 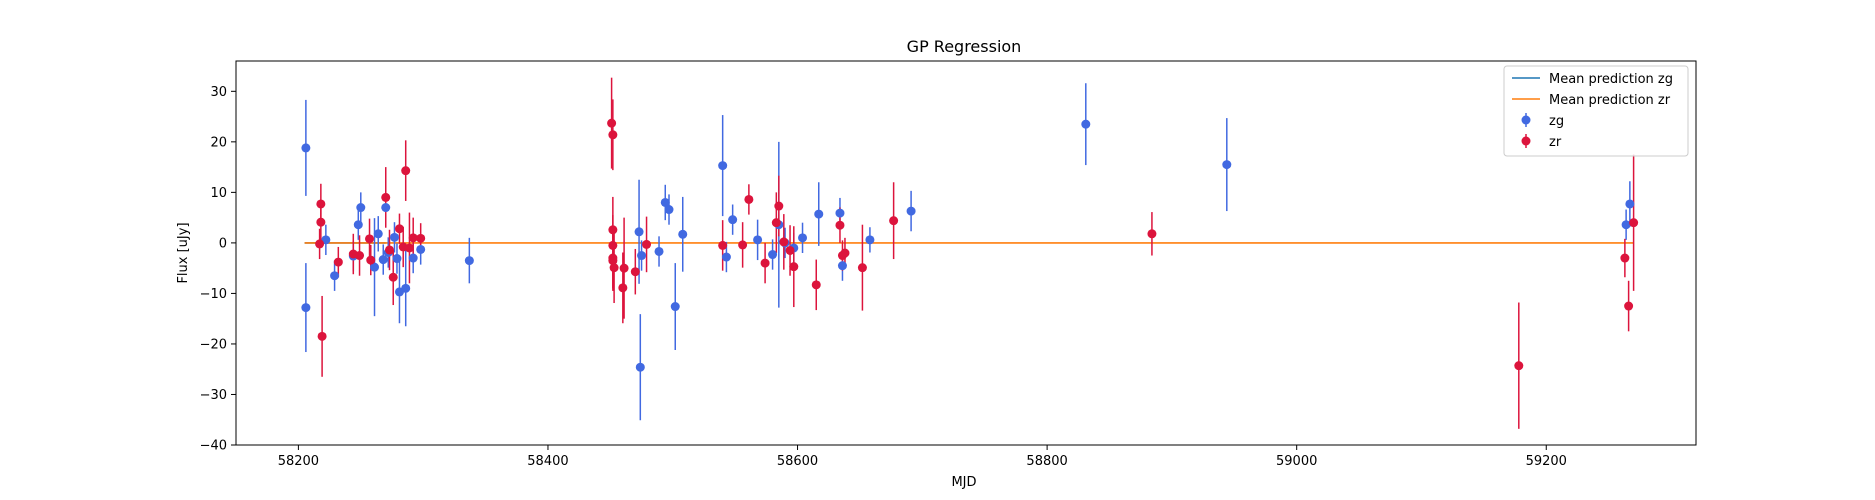 I want to click on x-axis-label: MJD, so click(x=963, y=482).